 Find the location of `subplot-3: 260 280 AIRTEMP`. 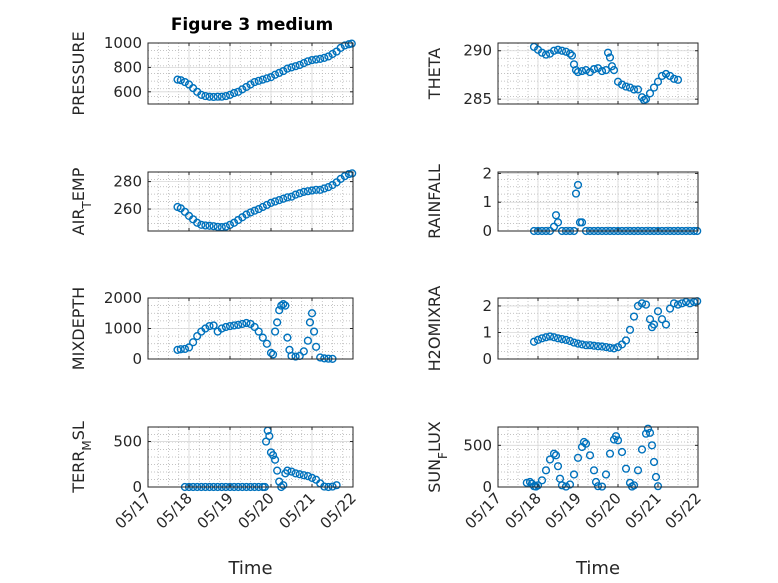

subplot-3: 260 280 AIRTEMP is located at coordinates (213, 201).